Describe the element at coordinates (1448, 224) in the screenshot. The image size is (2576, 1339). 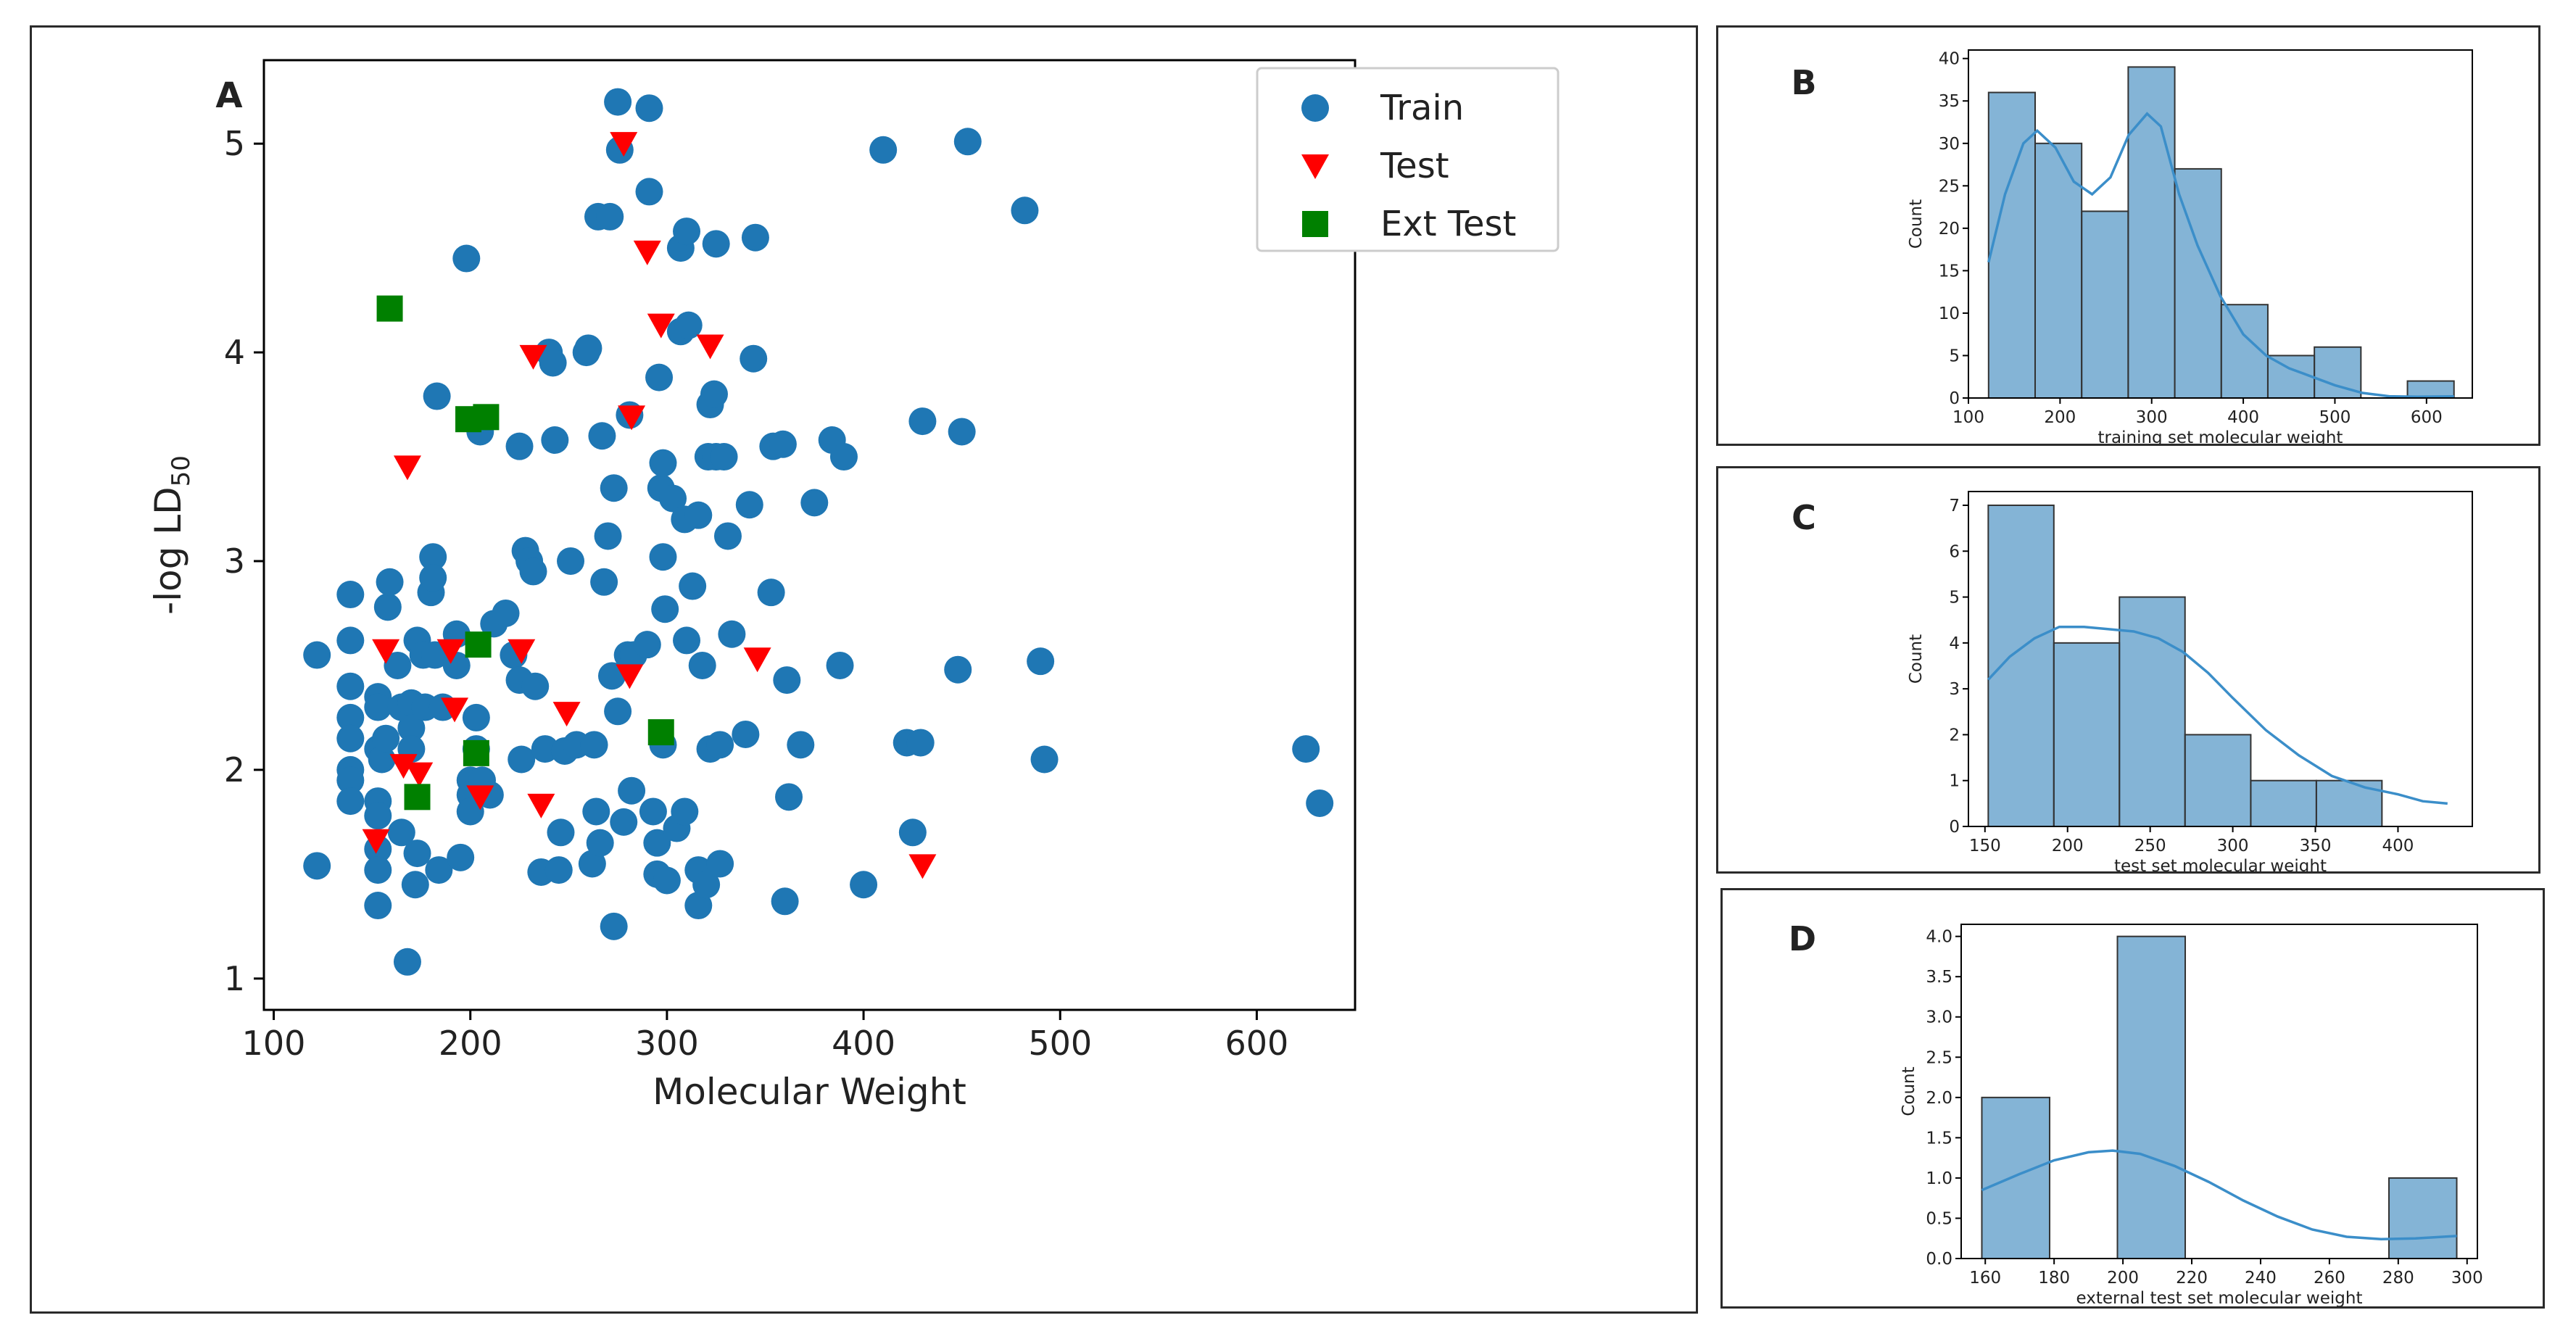
I see `legend-label: Ext Test` at that location.